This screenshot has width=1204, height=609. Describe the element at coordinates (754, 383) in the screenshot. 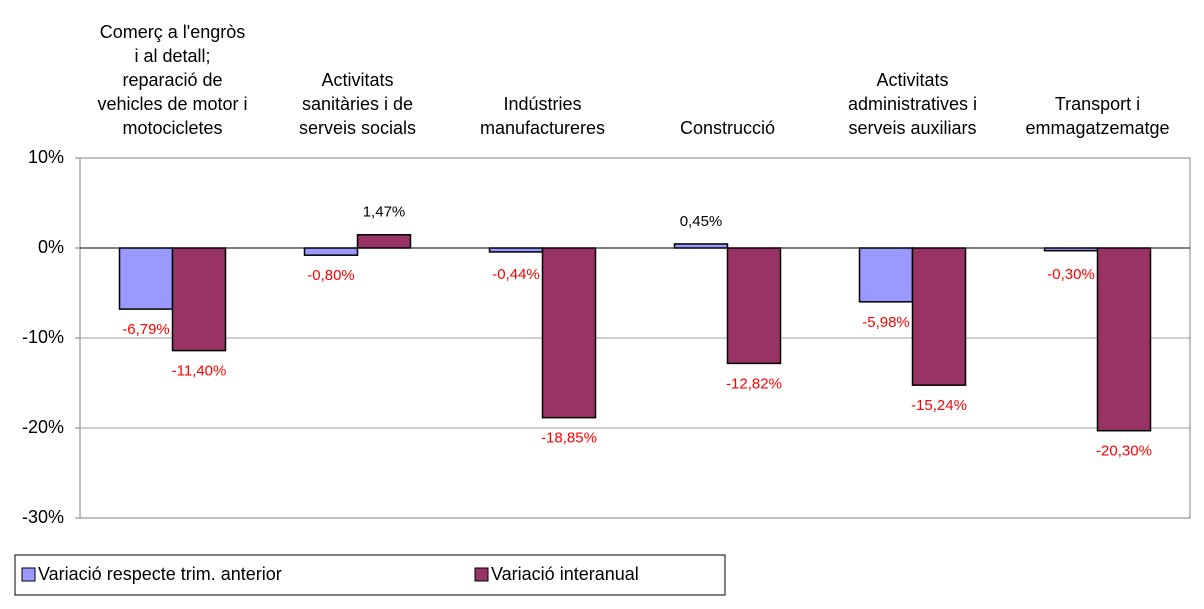

I see `value-label: -12,82%` at that location.